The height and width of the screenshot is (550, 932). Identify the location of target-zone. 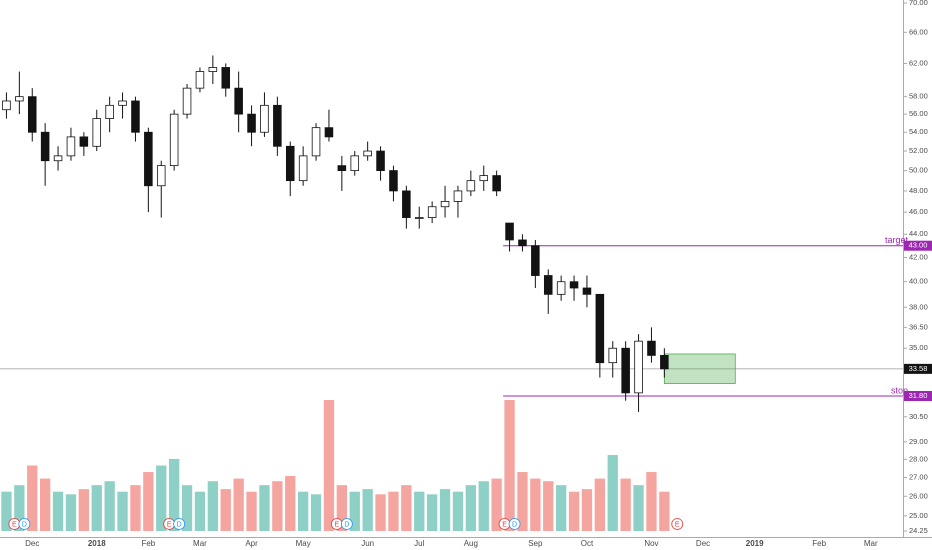
(699, 369).